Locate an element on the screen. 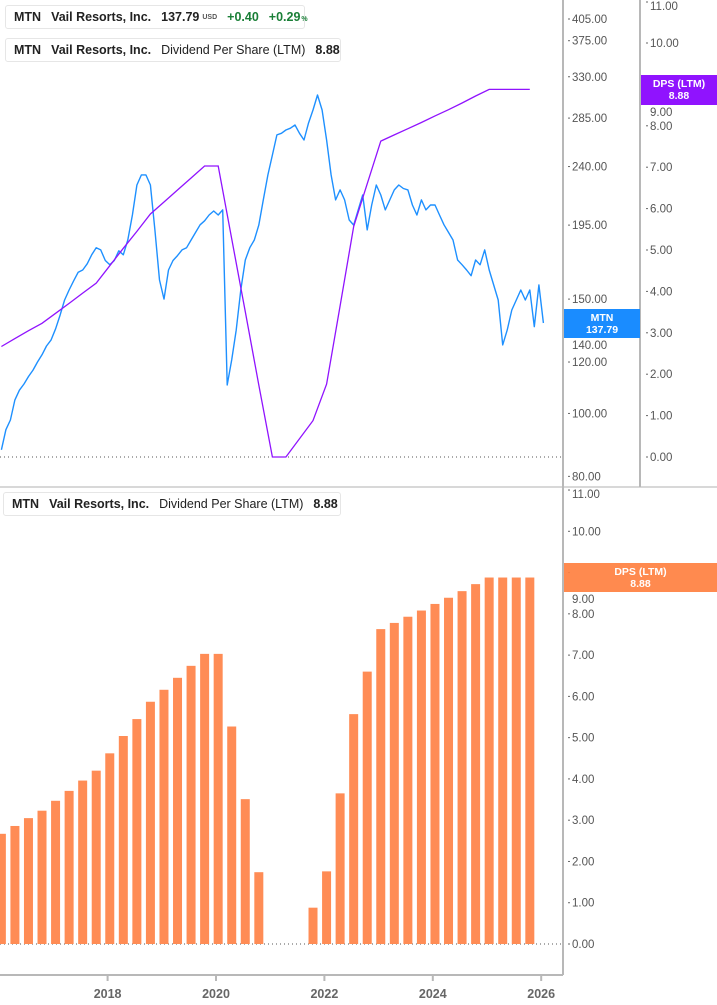 This screenshot has height=1005, width=717. dps-bottom-axis-label: 0.00 is located at coordinates (583, 945).